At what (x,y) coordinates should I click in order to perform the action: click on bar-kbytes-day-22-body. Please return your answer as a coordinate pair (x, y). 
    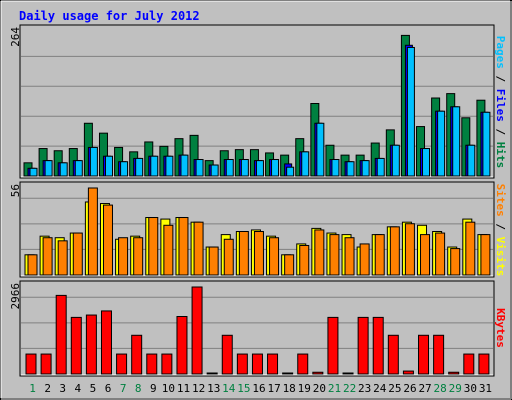
    Looking at the image, I should click on (348, 373).